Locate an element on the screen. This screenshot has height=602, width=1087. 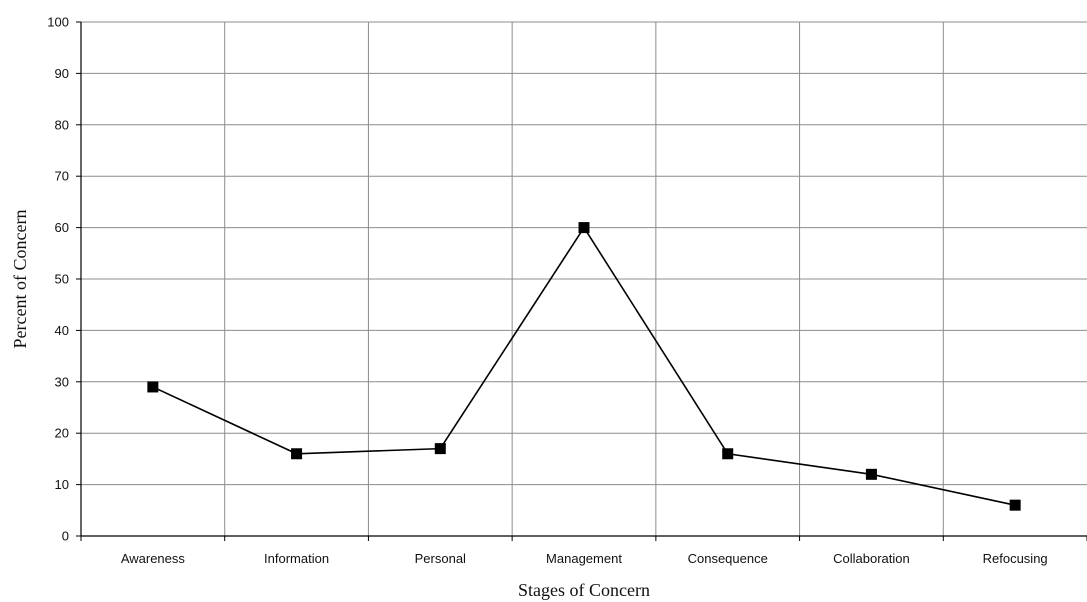
y-tick-label: 90 is located at coordinates (62, 73).